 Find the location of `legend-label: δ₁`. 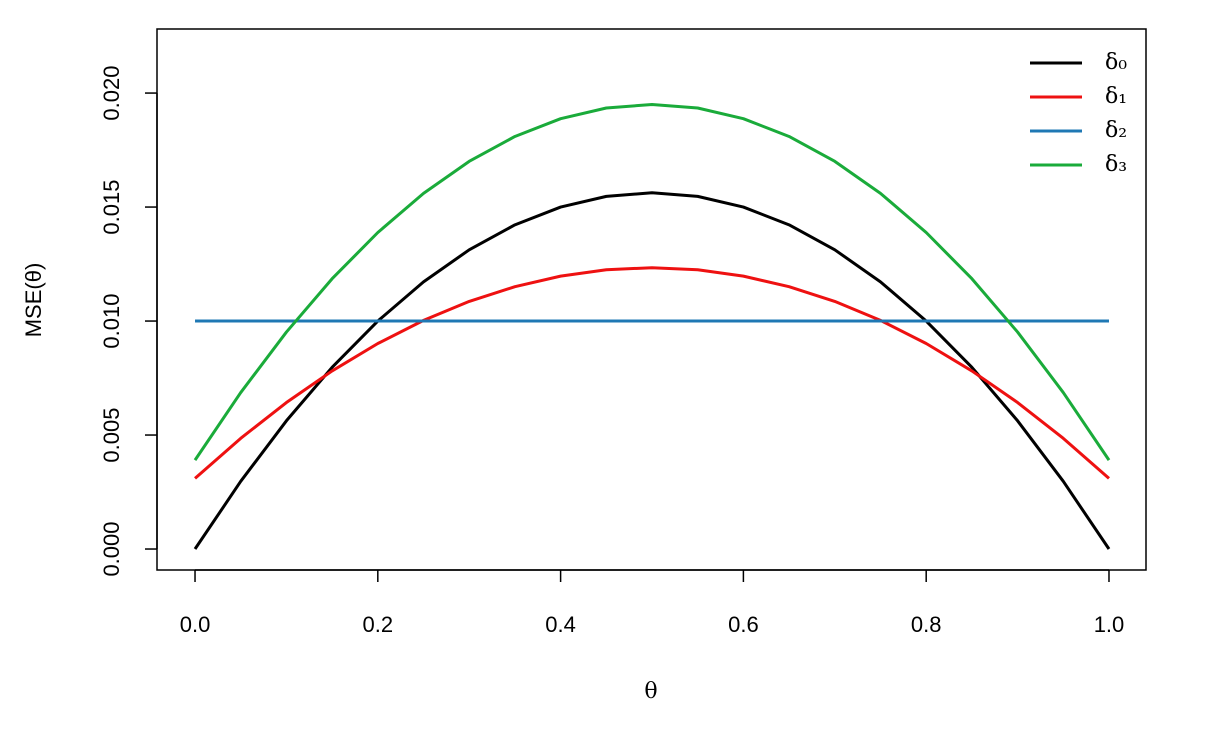

legend-label: δ₁ is located at coordinates (1116, 96).